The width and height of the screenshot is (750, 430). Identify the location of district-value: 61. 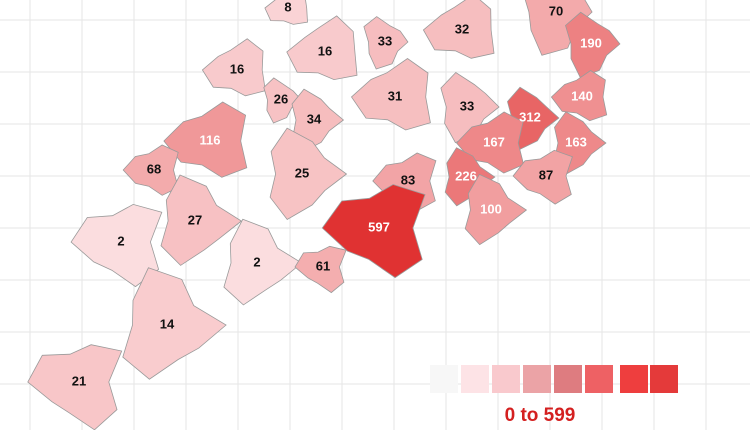
(323, 265).